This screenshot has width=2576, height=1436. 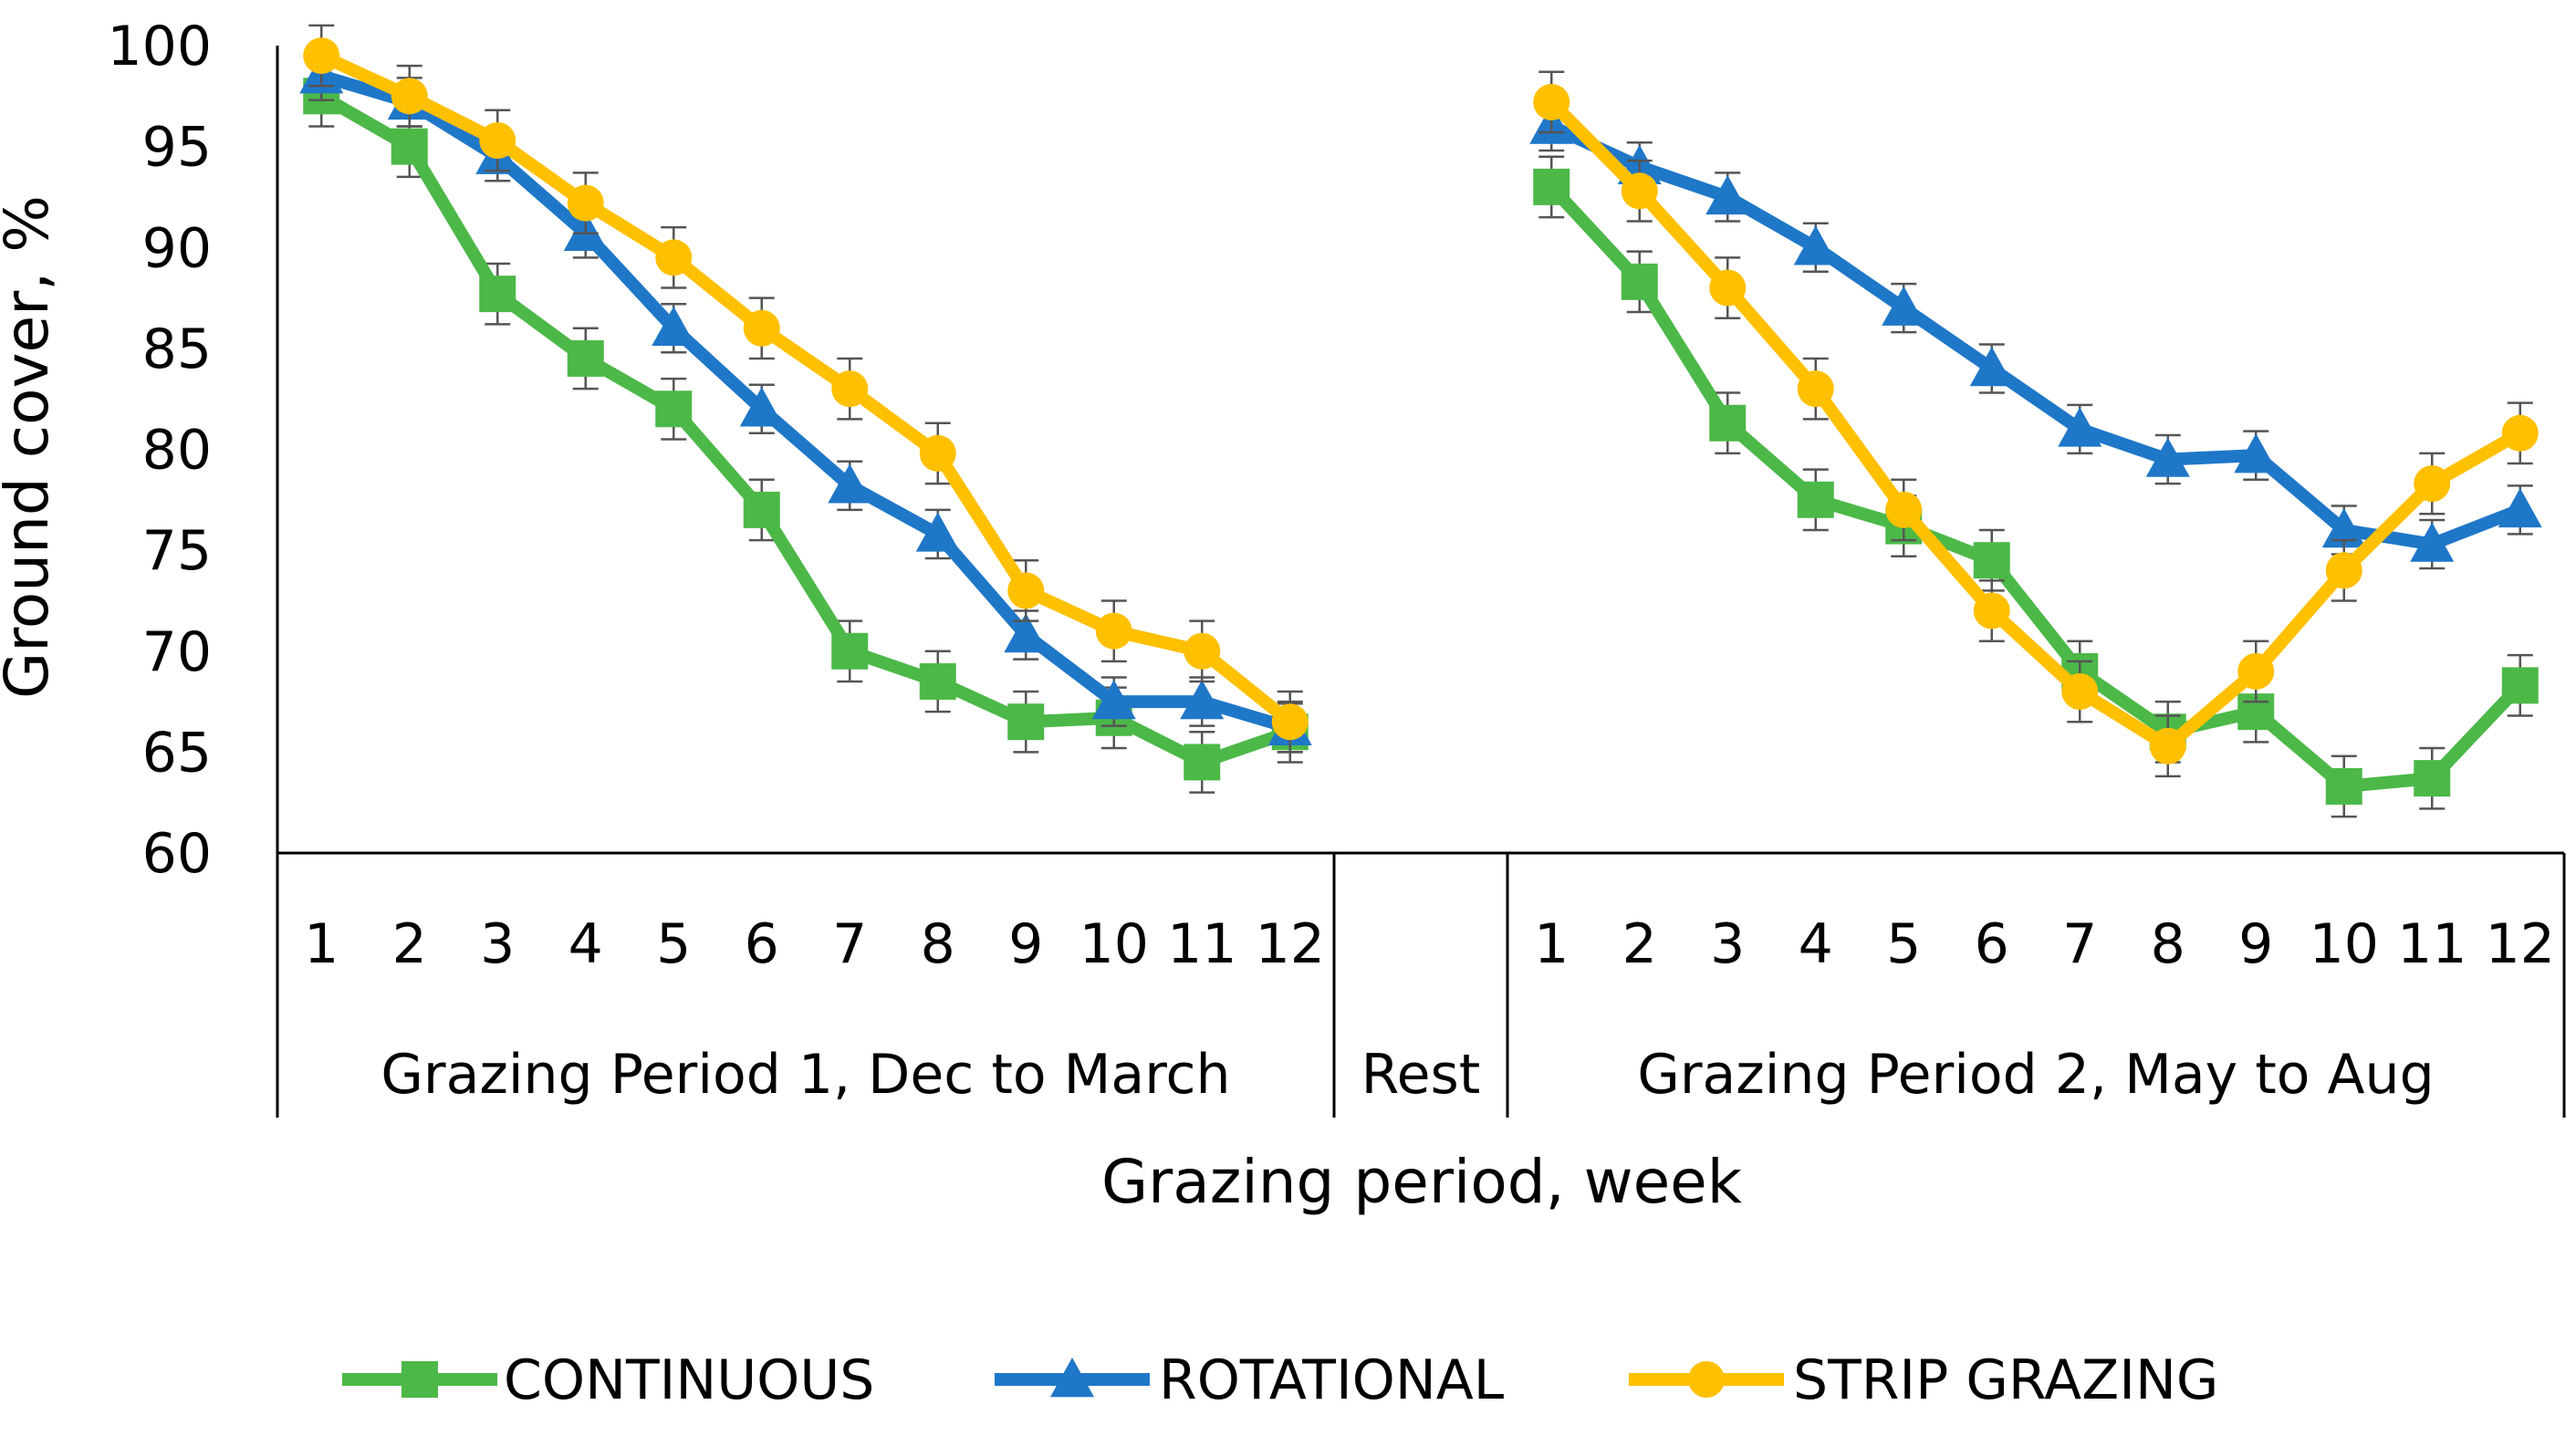 I want to click on x-tick-label: 2, so click(x=1639, y=944).